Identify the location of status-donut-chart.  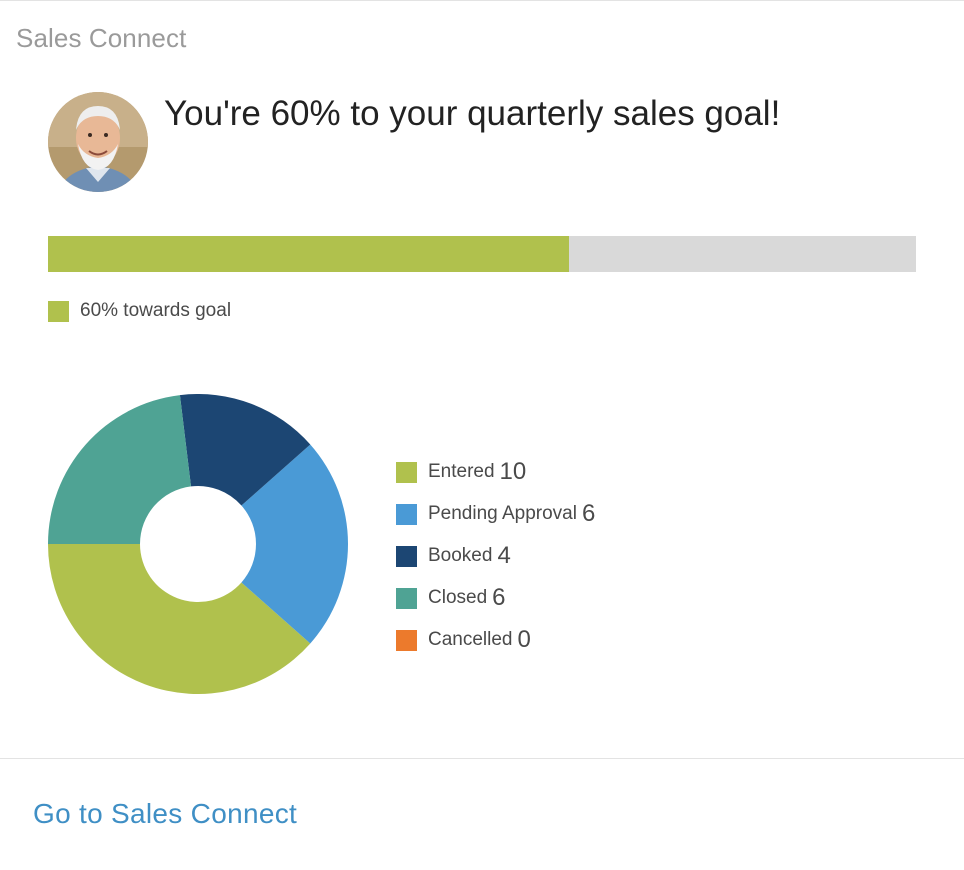
(198, 544).